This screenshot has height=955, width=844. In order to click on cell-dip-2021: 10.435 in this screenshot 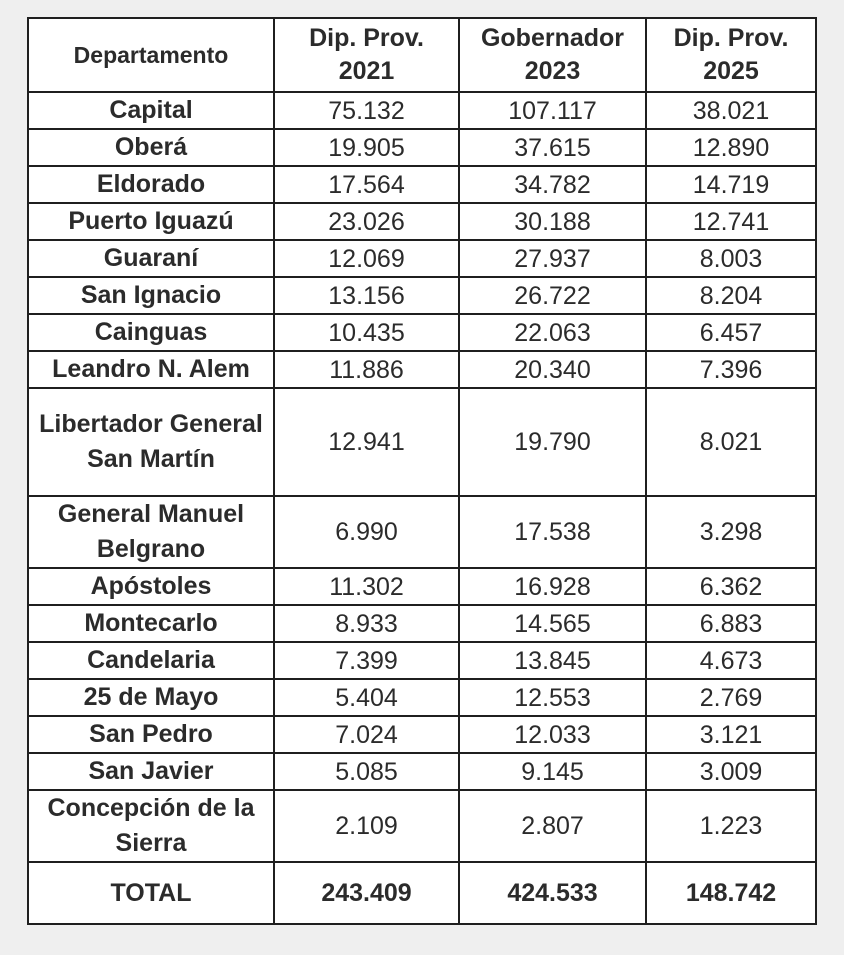, I will do `click(366, 332)`.